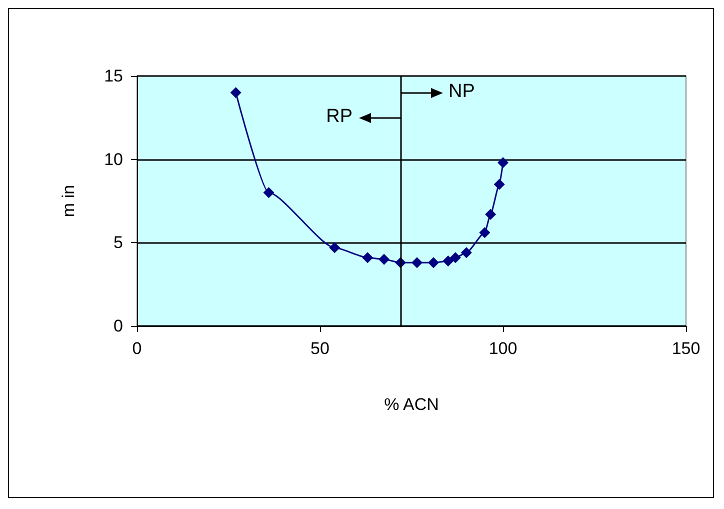 The width and height of the screenshot is (724, 509). I want to click on y-tick-label: 15, so click(113, 76).